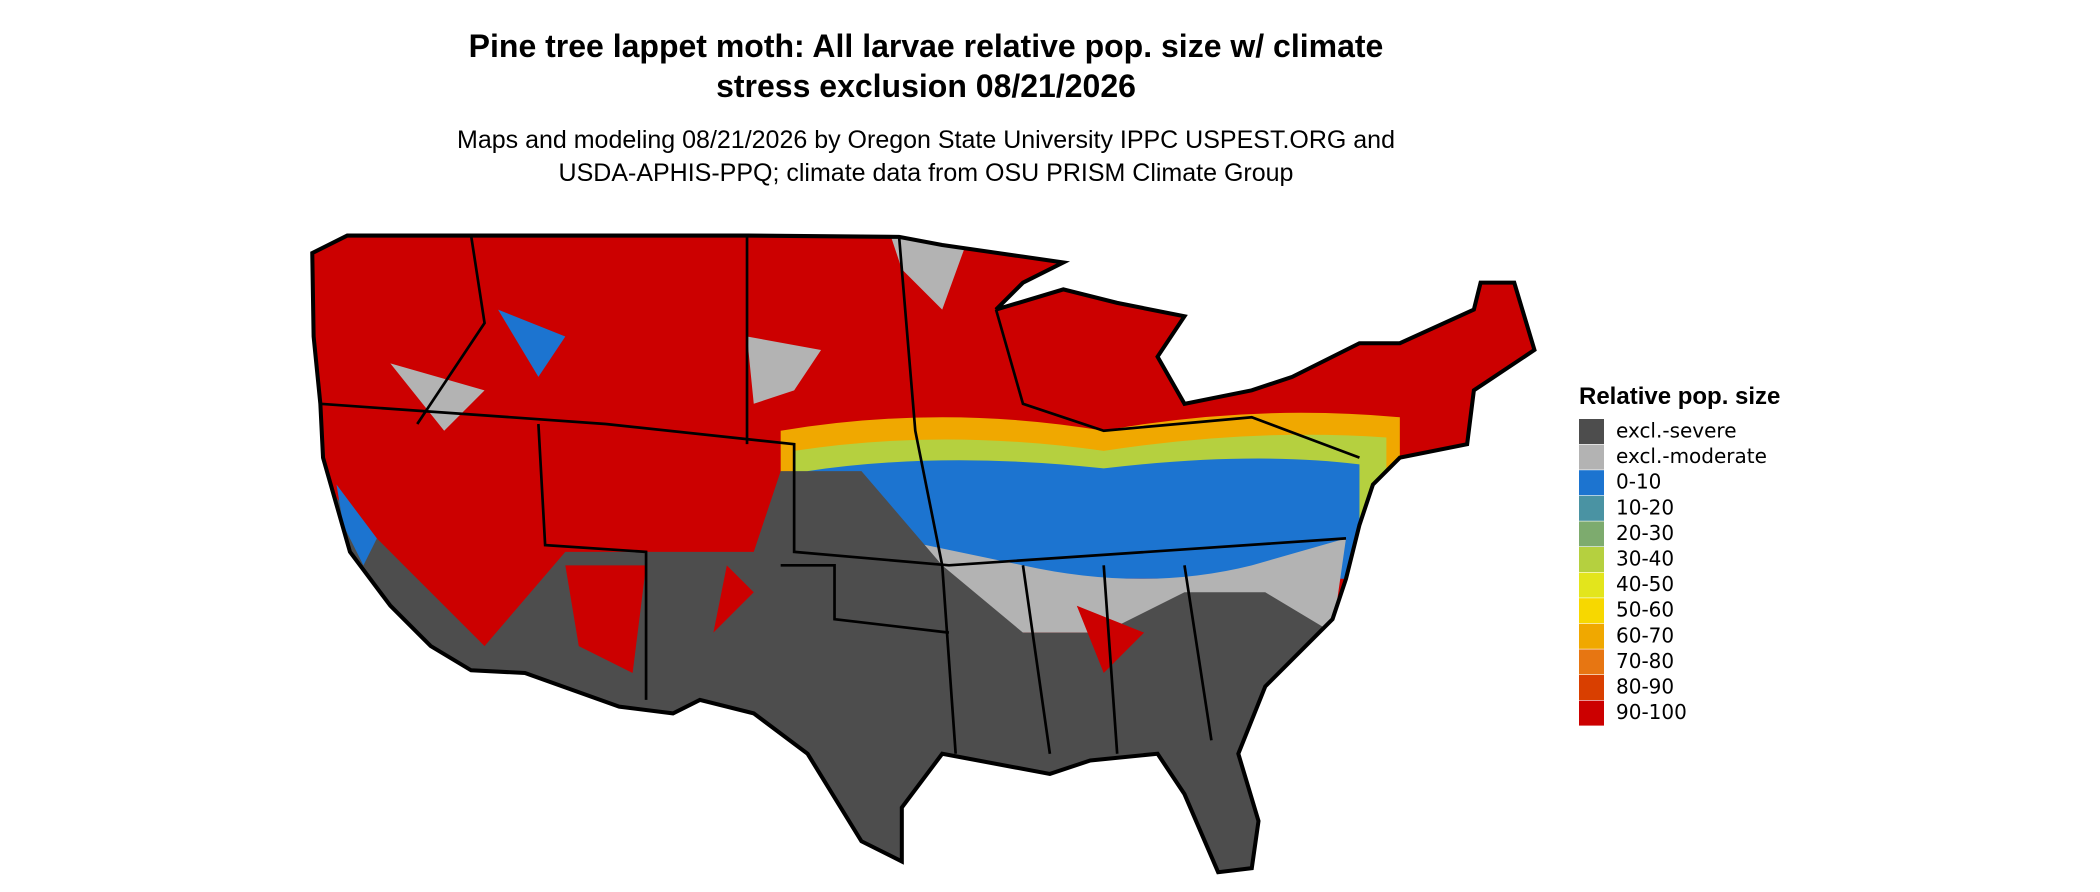 The image size is (2100, 892). What do you see at coordinates (1638, 482) in the screenshot?
I see `legend-label: 0-10` at bounding box center [1638, 482].